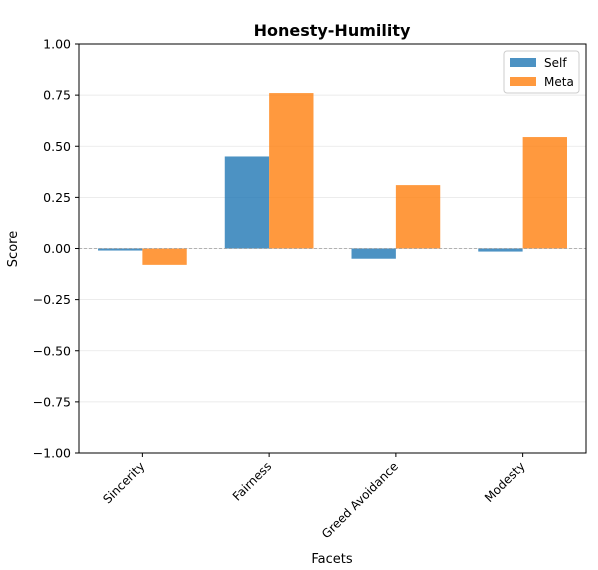 This screenshot has height=570, width=598. I want to click on bar-self-greed-avoidance, so click(373, 253).